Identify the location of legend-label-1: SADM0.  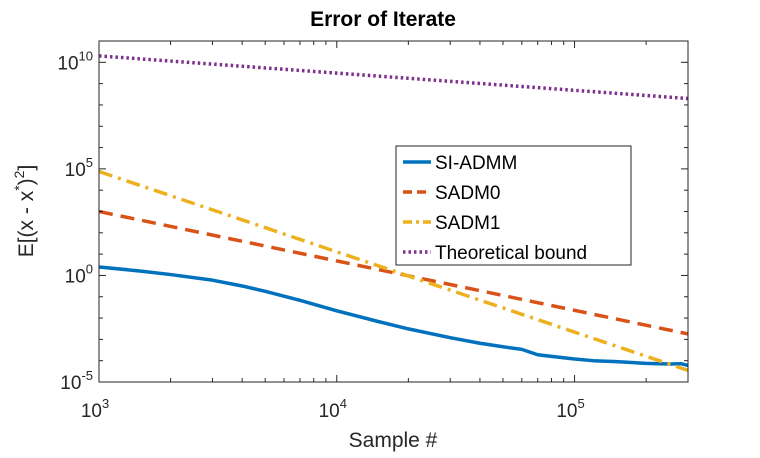
(467, 193).